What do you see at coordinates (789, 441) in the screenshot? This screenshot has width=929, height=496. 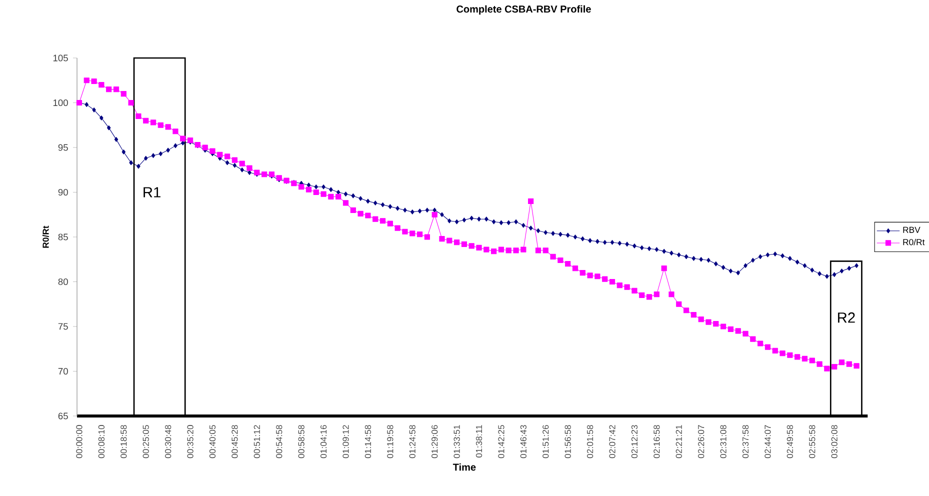 I see `x-tick-label: 02:49:58` at bounding box center [789, 441].